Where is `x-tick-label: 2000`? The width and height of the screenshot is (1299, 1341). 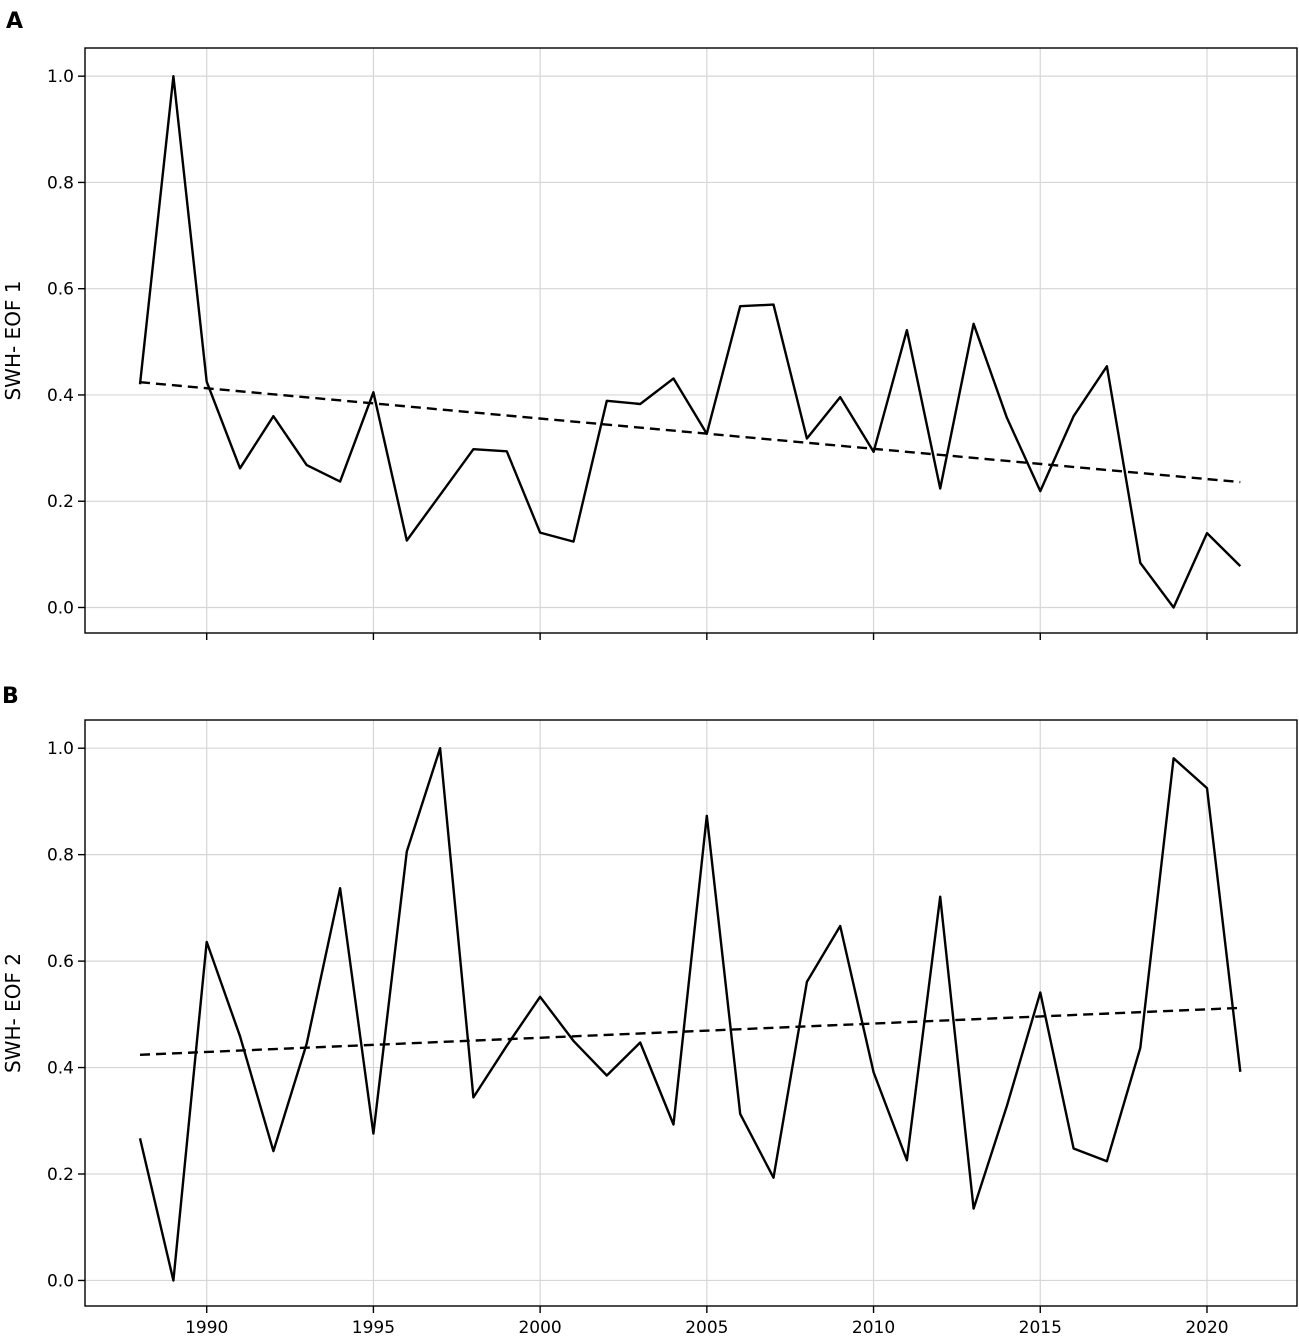
x-tick-label: 2000 is located at coordinates (539, 1328).